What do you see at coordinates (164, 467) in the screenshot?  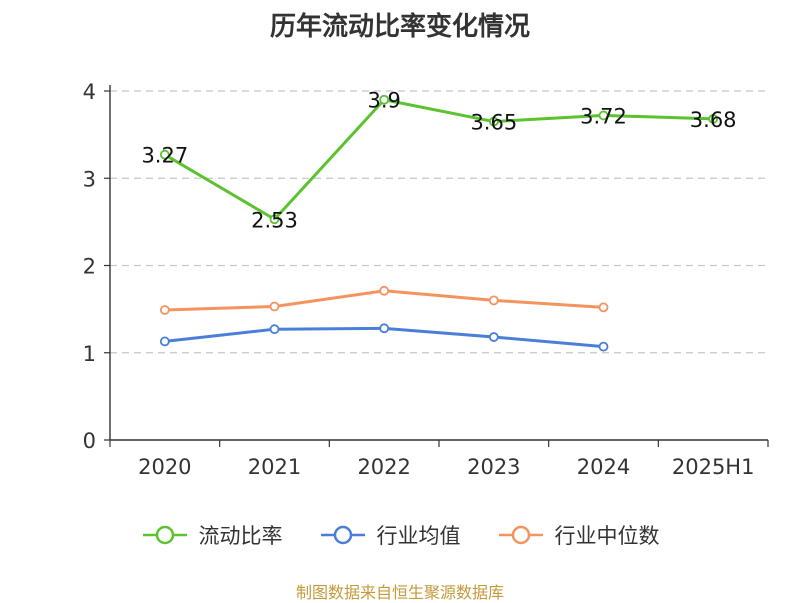 I see `x-tick-label: 2020` at bounding box center [164, 467].